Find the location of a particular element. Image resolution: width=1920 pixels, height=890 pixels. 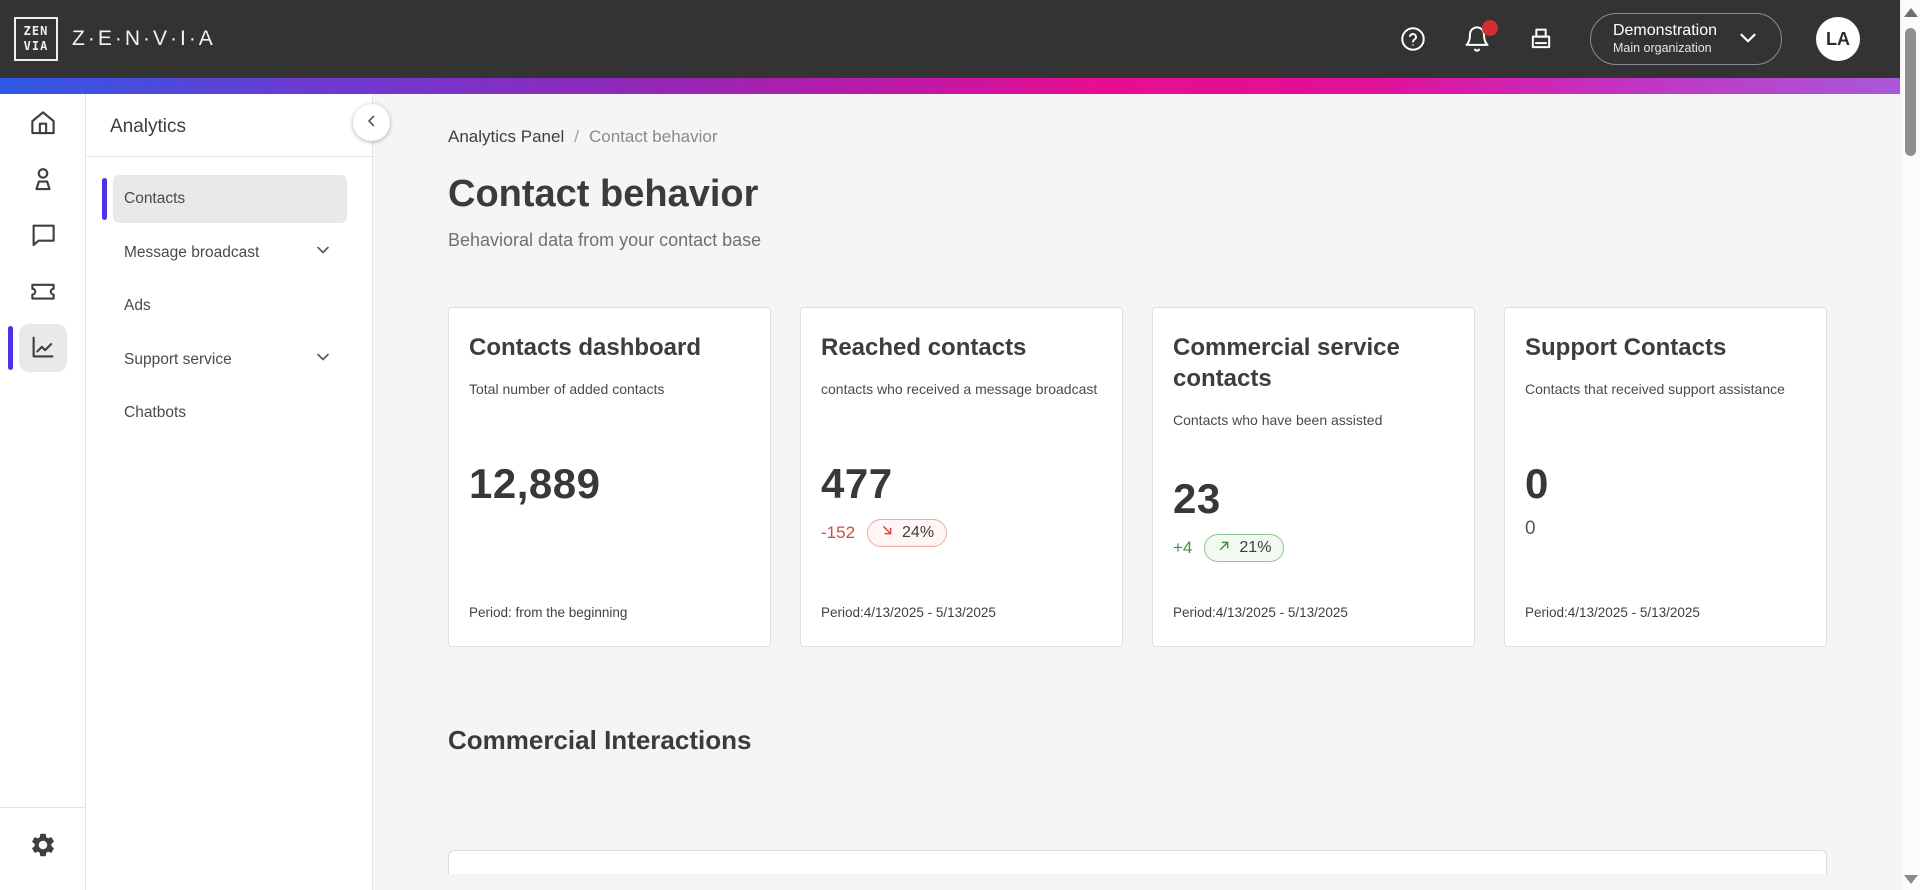

notification-badge is located at coordinates (1489, 28).